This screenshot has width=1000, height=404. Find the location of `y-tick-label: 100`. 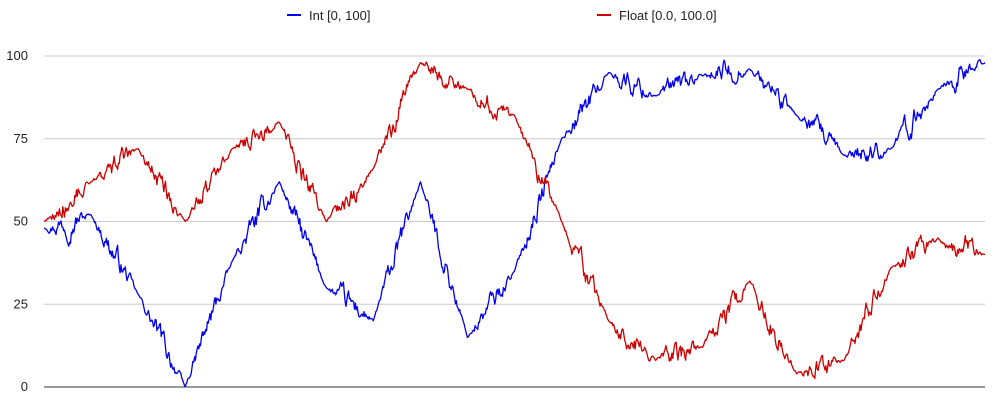

y-tick-label: 100 is located at coordinates (17, 55).